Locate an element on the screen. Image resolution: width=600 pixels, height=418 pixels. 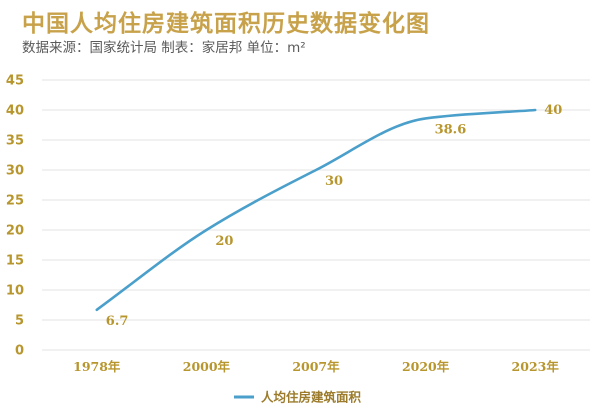
x-axis: 1978年 2000年 2007年 2020年 2023年 is located at coordinates (316, 366).